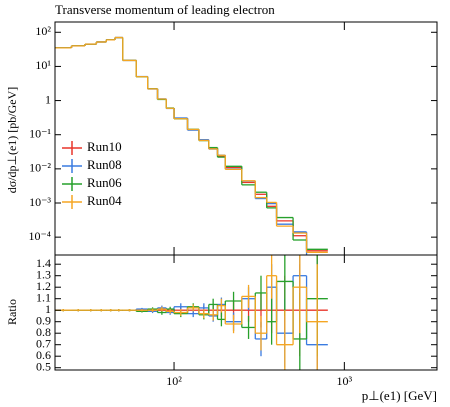 The width and height of the screenshot is (450, 407). Describe the element at coordinates (345, 381) in the screenshot. I see `x-tick-label: 10³` at that location.